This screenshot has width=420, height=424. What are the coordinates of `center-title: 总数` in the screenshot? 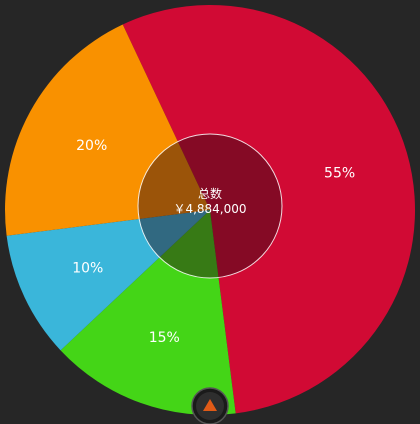 It's located at (210, 193).